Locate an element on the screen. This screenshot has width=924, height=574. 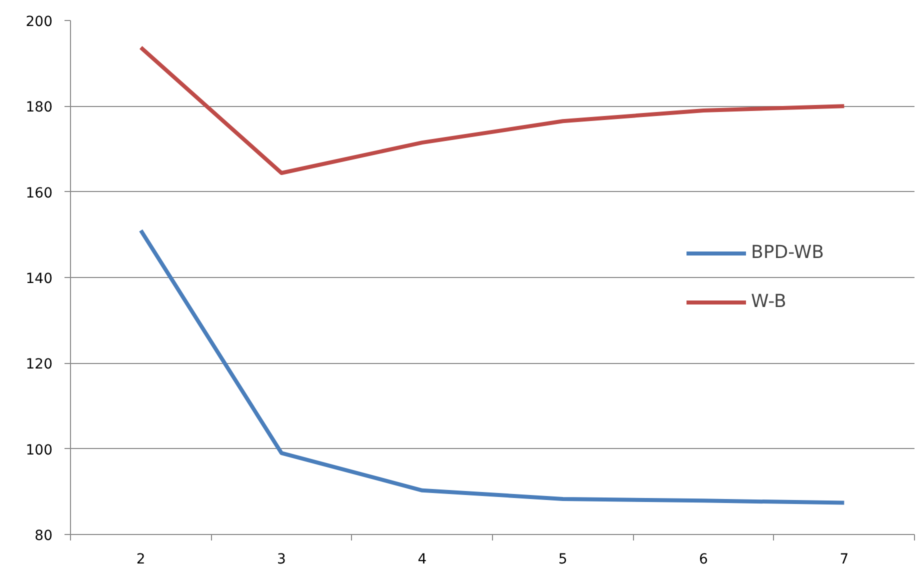
x-tick-label: 3 is located at coordinates (281, 560).